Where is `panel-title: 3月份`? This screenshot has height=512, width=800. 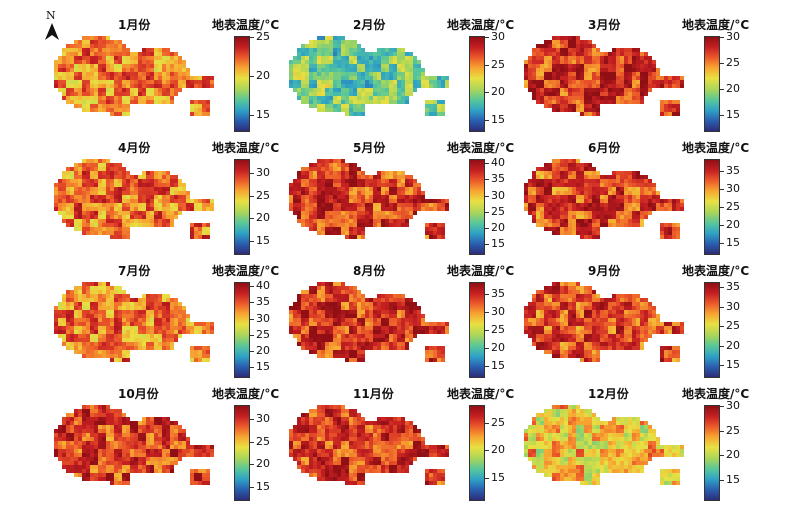
panel-title: 3月份 is located at coordinates (604, 25).